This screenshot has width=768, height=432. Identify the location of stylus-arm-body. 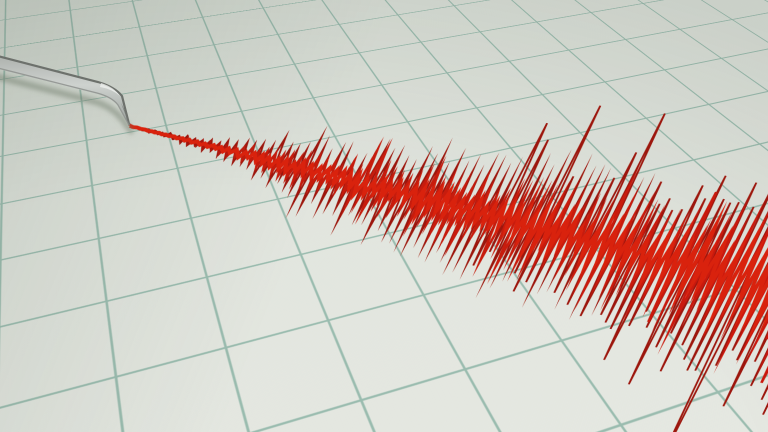
(65, 90).